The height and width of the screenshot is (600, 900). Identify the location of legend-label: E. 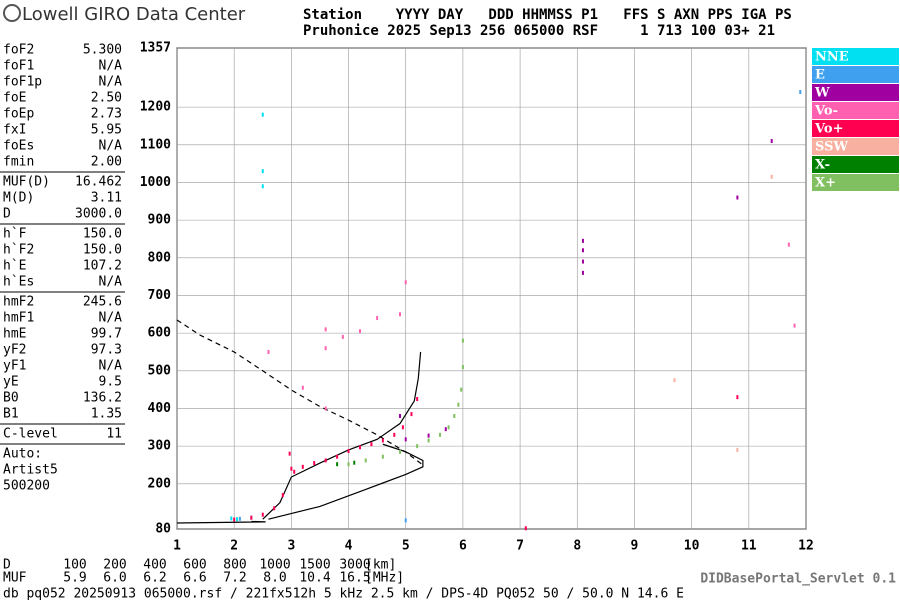
(820, 75).